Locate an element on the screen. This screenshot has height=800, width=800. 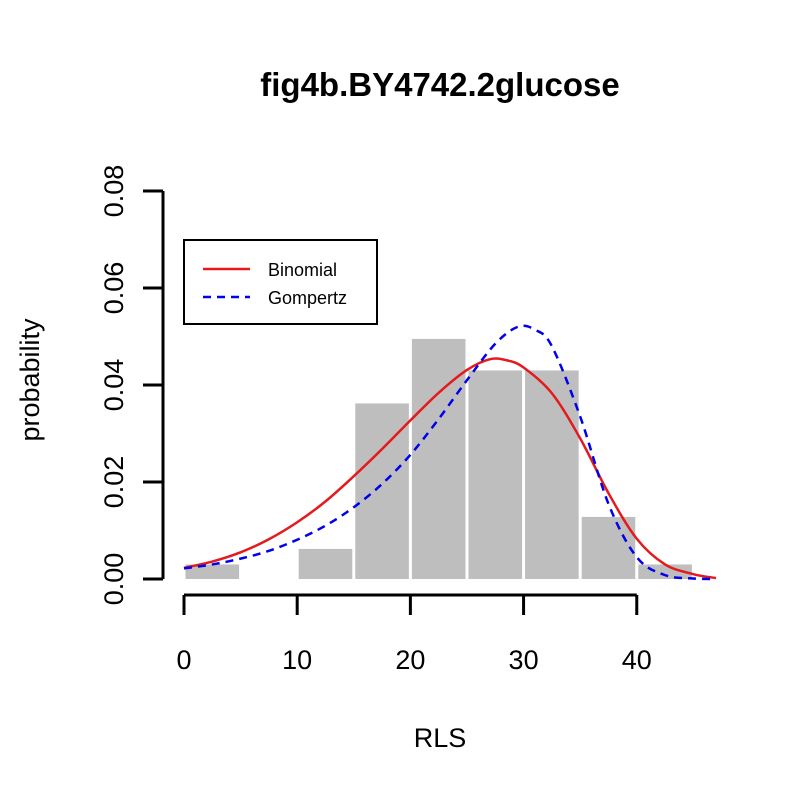
x-axis: 0 10 20 30 40 is located at coordinates (414, 634).